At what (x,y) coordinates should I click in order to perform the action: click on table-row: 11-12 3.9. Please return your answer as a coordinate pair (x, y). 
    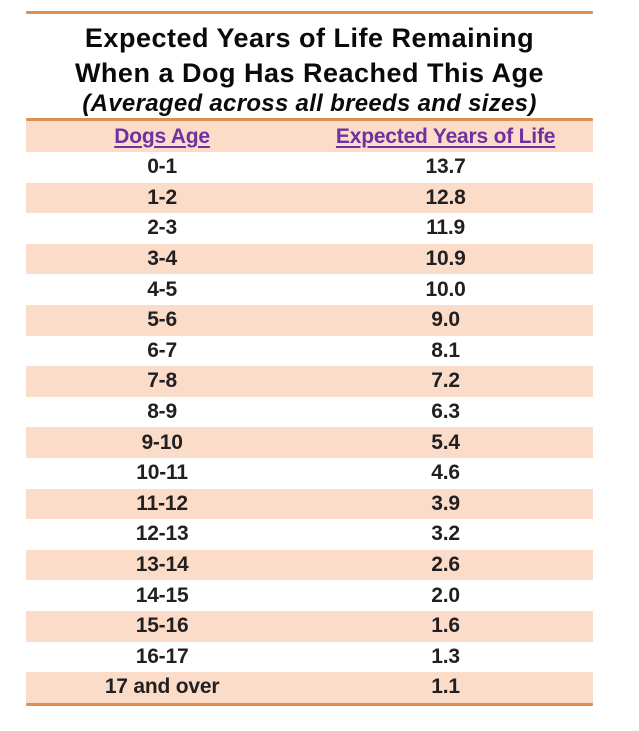
    Looking at the image, I should click on (309, 504).